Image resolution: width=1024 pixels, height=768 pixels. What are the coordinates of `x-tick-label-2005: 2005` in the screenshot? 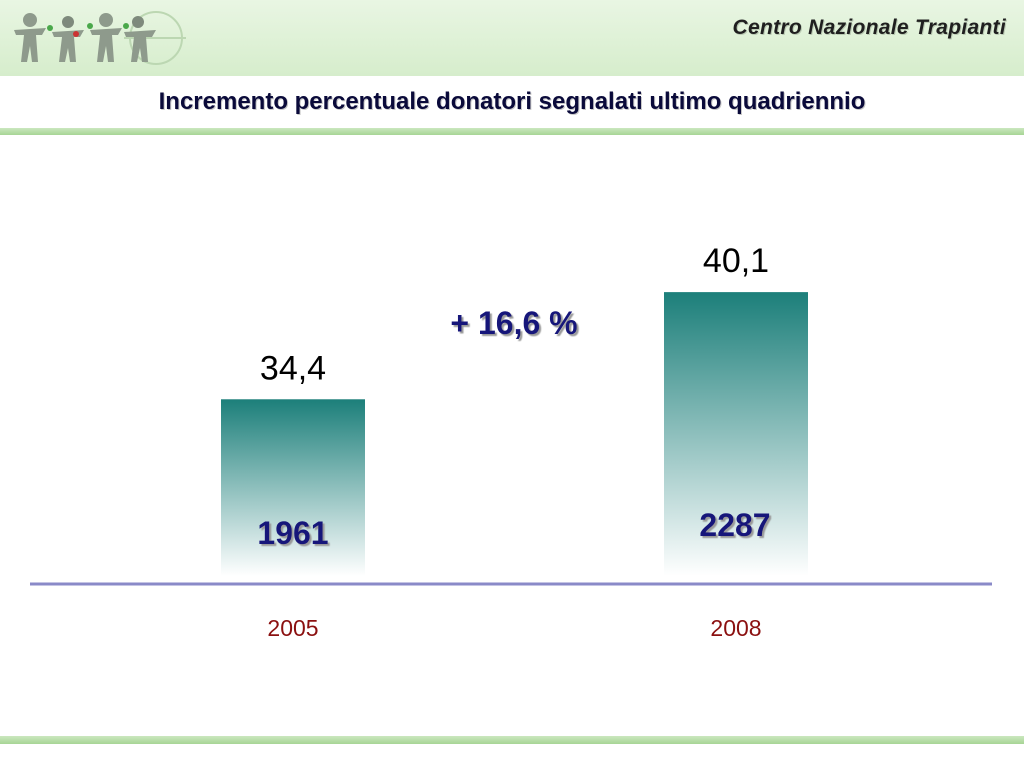 It's located at (292, 628).